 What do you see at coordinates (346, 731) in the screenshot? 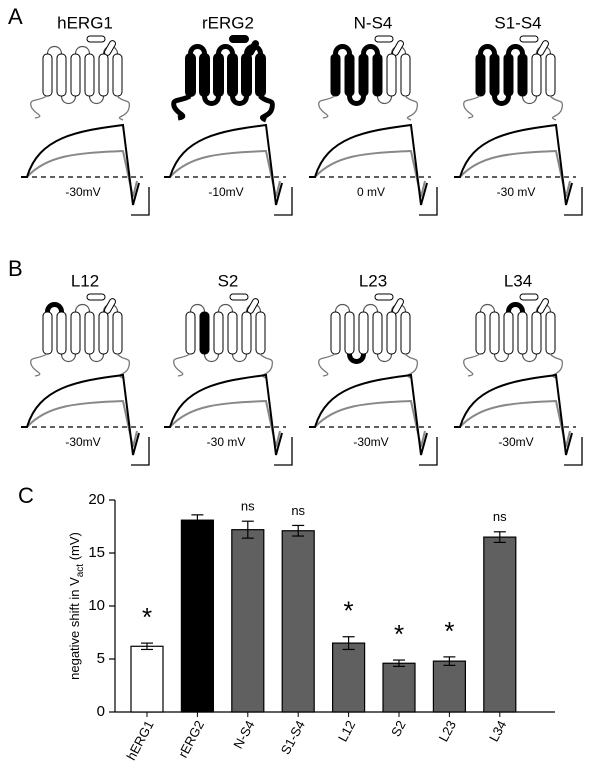
I see `x-tick-label: L12` at bounding box center [346, 731].